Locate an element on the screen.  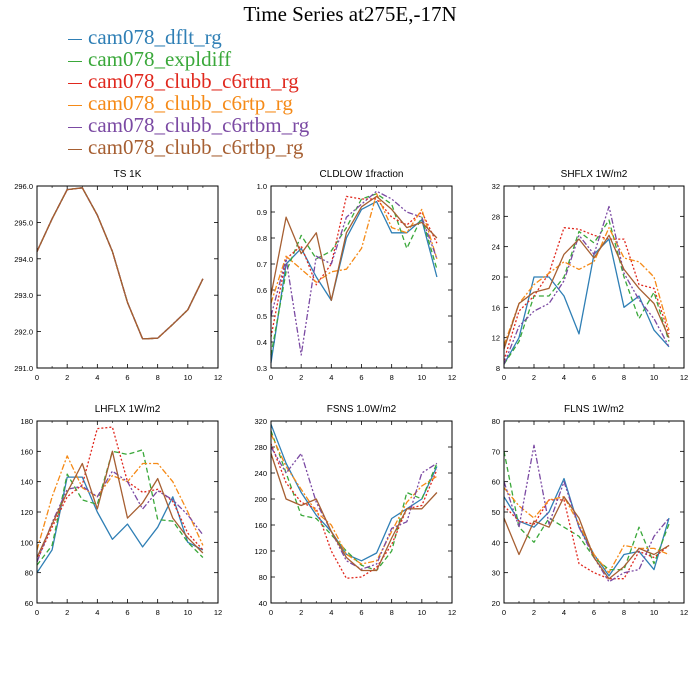
y-tick-label: 180 is located at coordinates (26, 421).